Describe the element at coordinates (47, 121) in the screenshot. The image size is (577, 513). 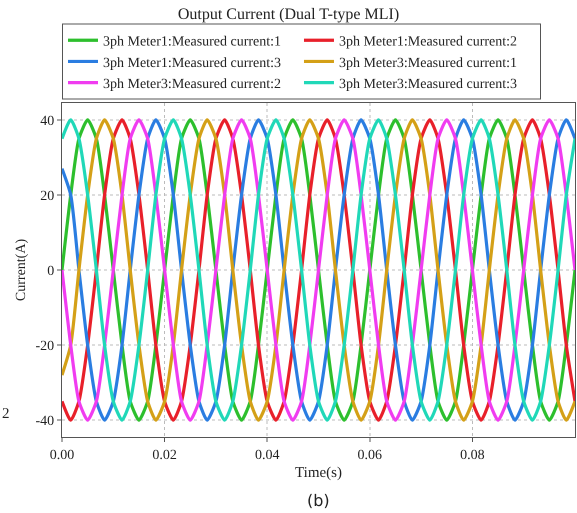
I see `y-tick-label: 40` at that location.